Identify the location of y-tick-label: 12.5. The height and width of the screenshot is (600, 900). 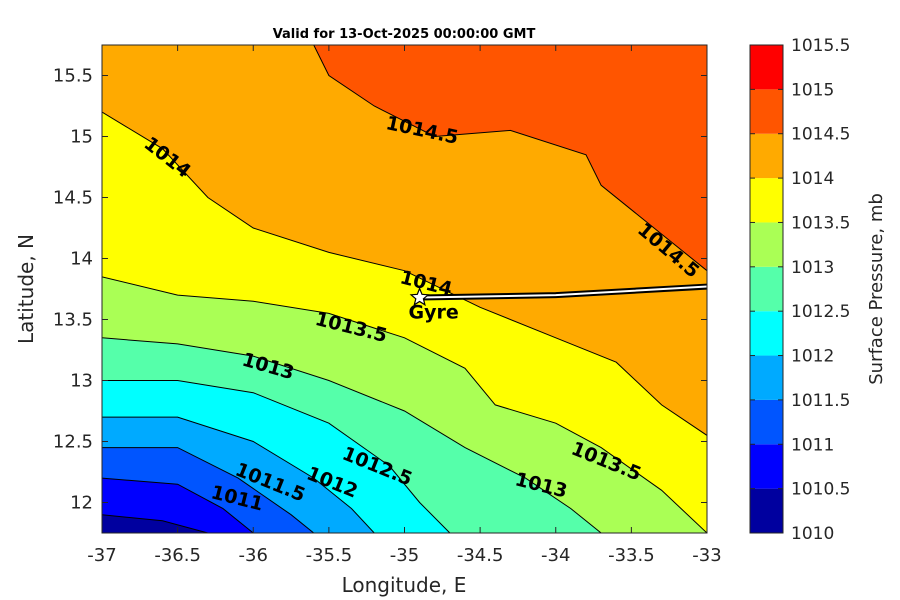
(73, 442).